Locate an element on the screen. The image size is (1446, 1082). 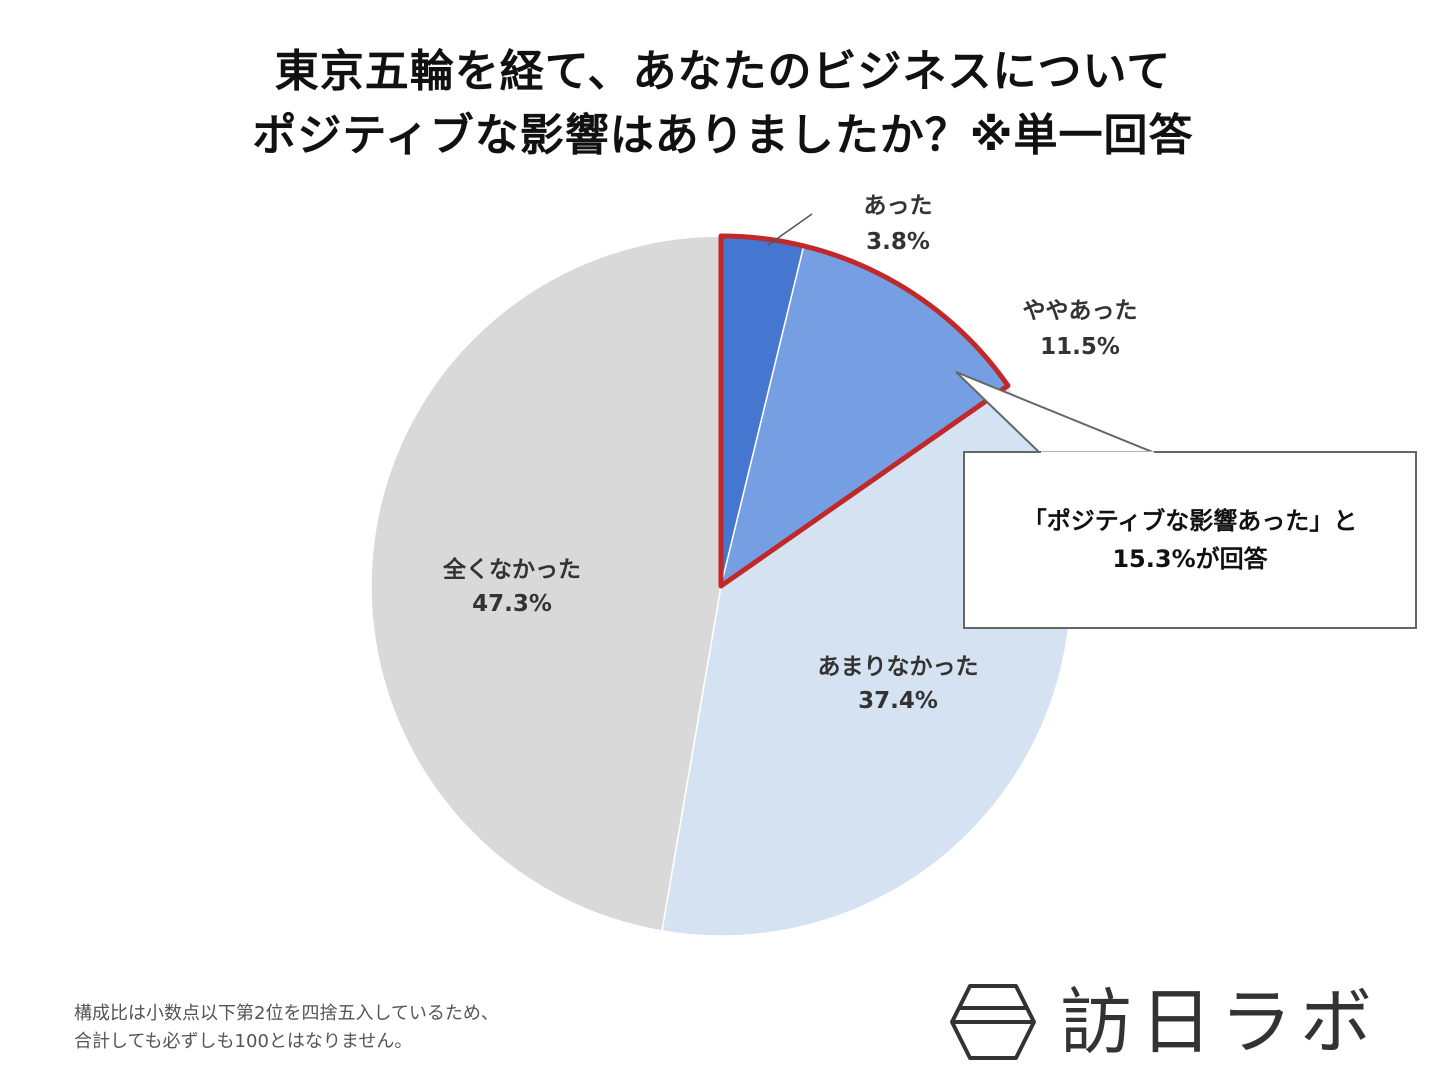
label-yaya-value: 11.5% is located at coordinates (1080, 347).